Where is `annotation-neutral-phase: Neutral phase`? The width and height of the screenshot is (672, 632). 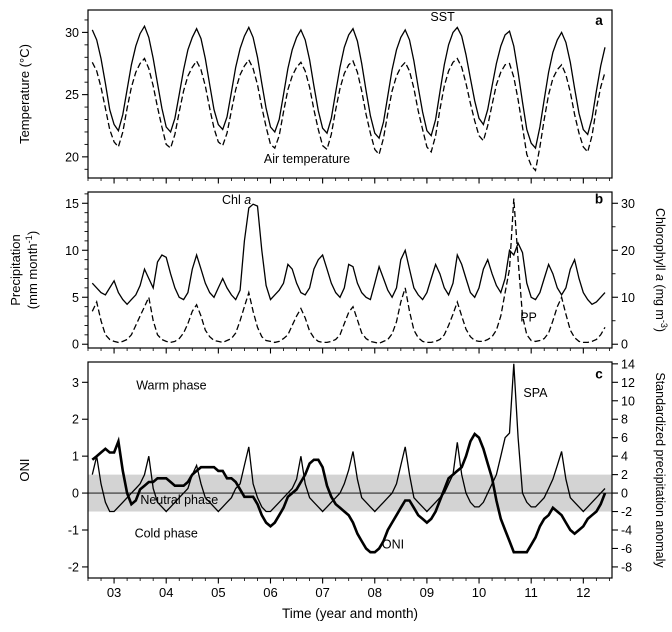
annotation-neutral-phase: Neutral phase is located at coordinates (179, 500).